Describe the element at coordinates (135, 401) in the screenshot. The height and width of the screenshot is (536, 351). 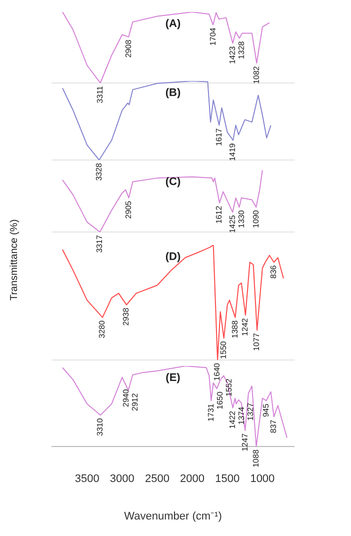
I see `annotation: 2912` at that location.